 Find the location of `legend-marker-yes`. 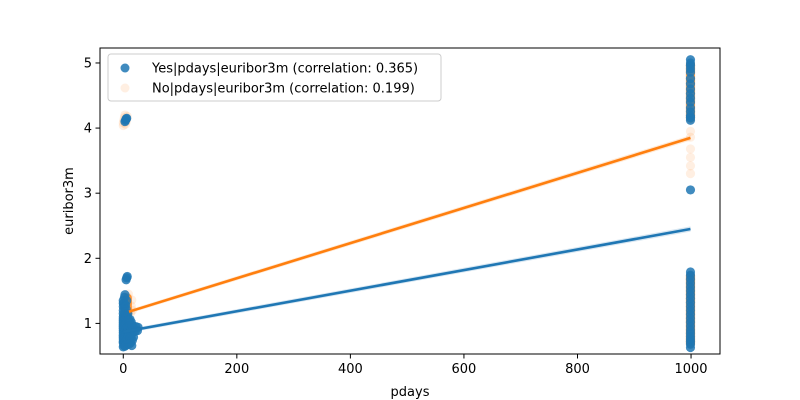

legend-marker-yes is located at coordinates (125, 68).